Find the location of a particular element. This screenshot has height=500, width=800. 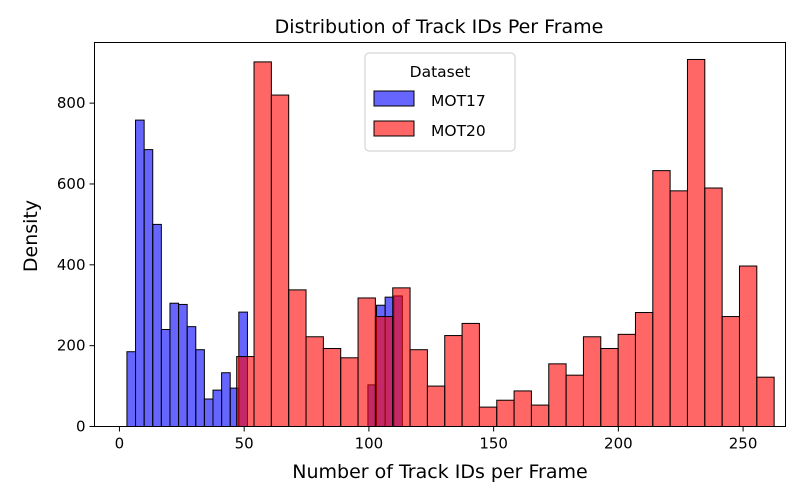

x-tick-label: 150 is located at coordinates (493, 444).